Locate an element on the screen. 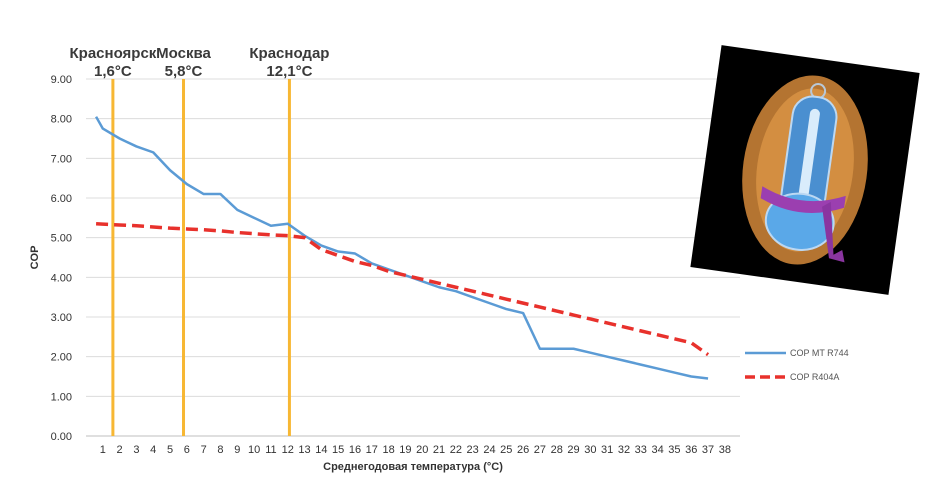 This screenshot has width=926, height=484. x-tick-label: 8 is located at coordinates (220, 450).